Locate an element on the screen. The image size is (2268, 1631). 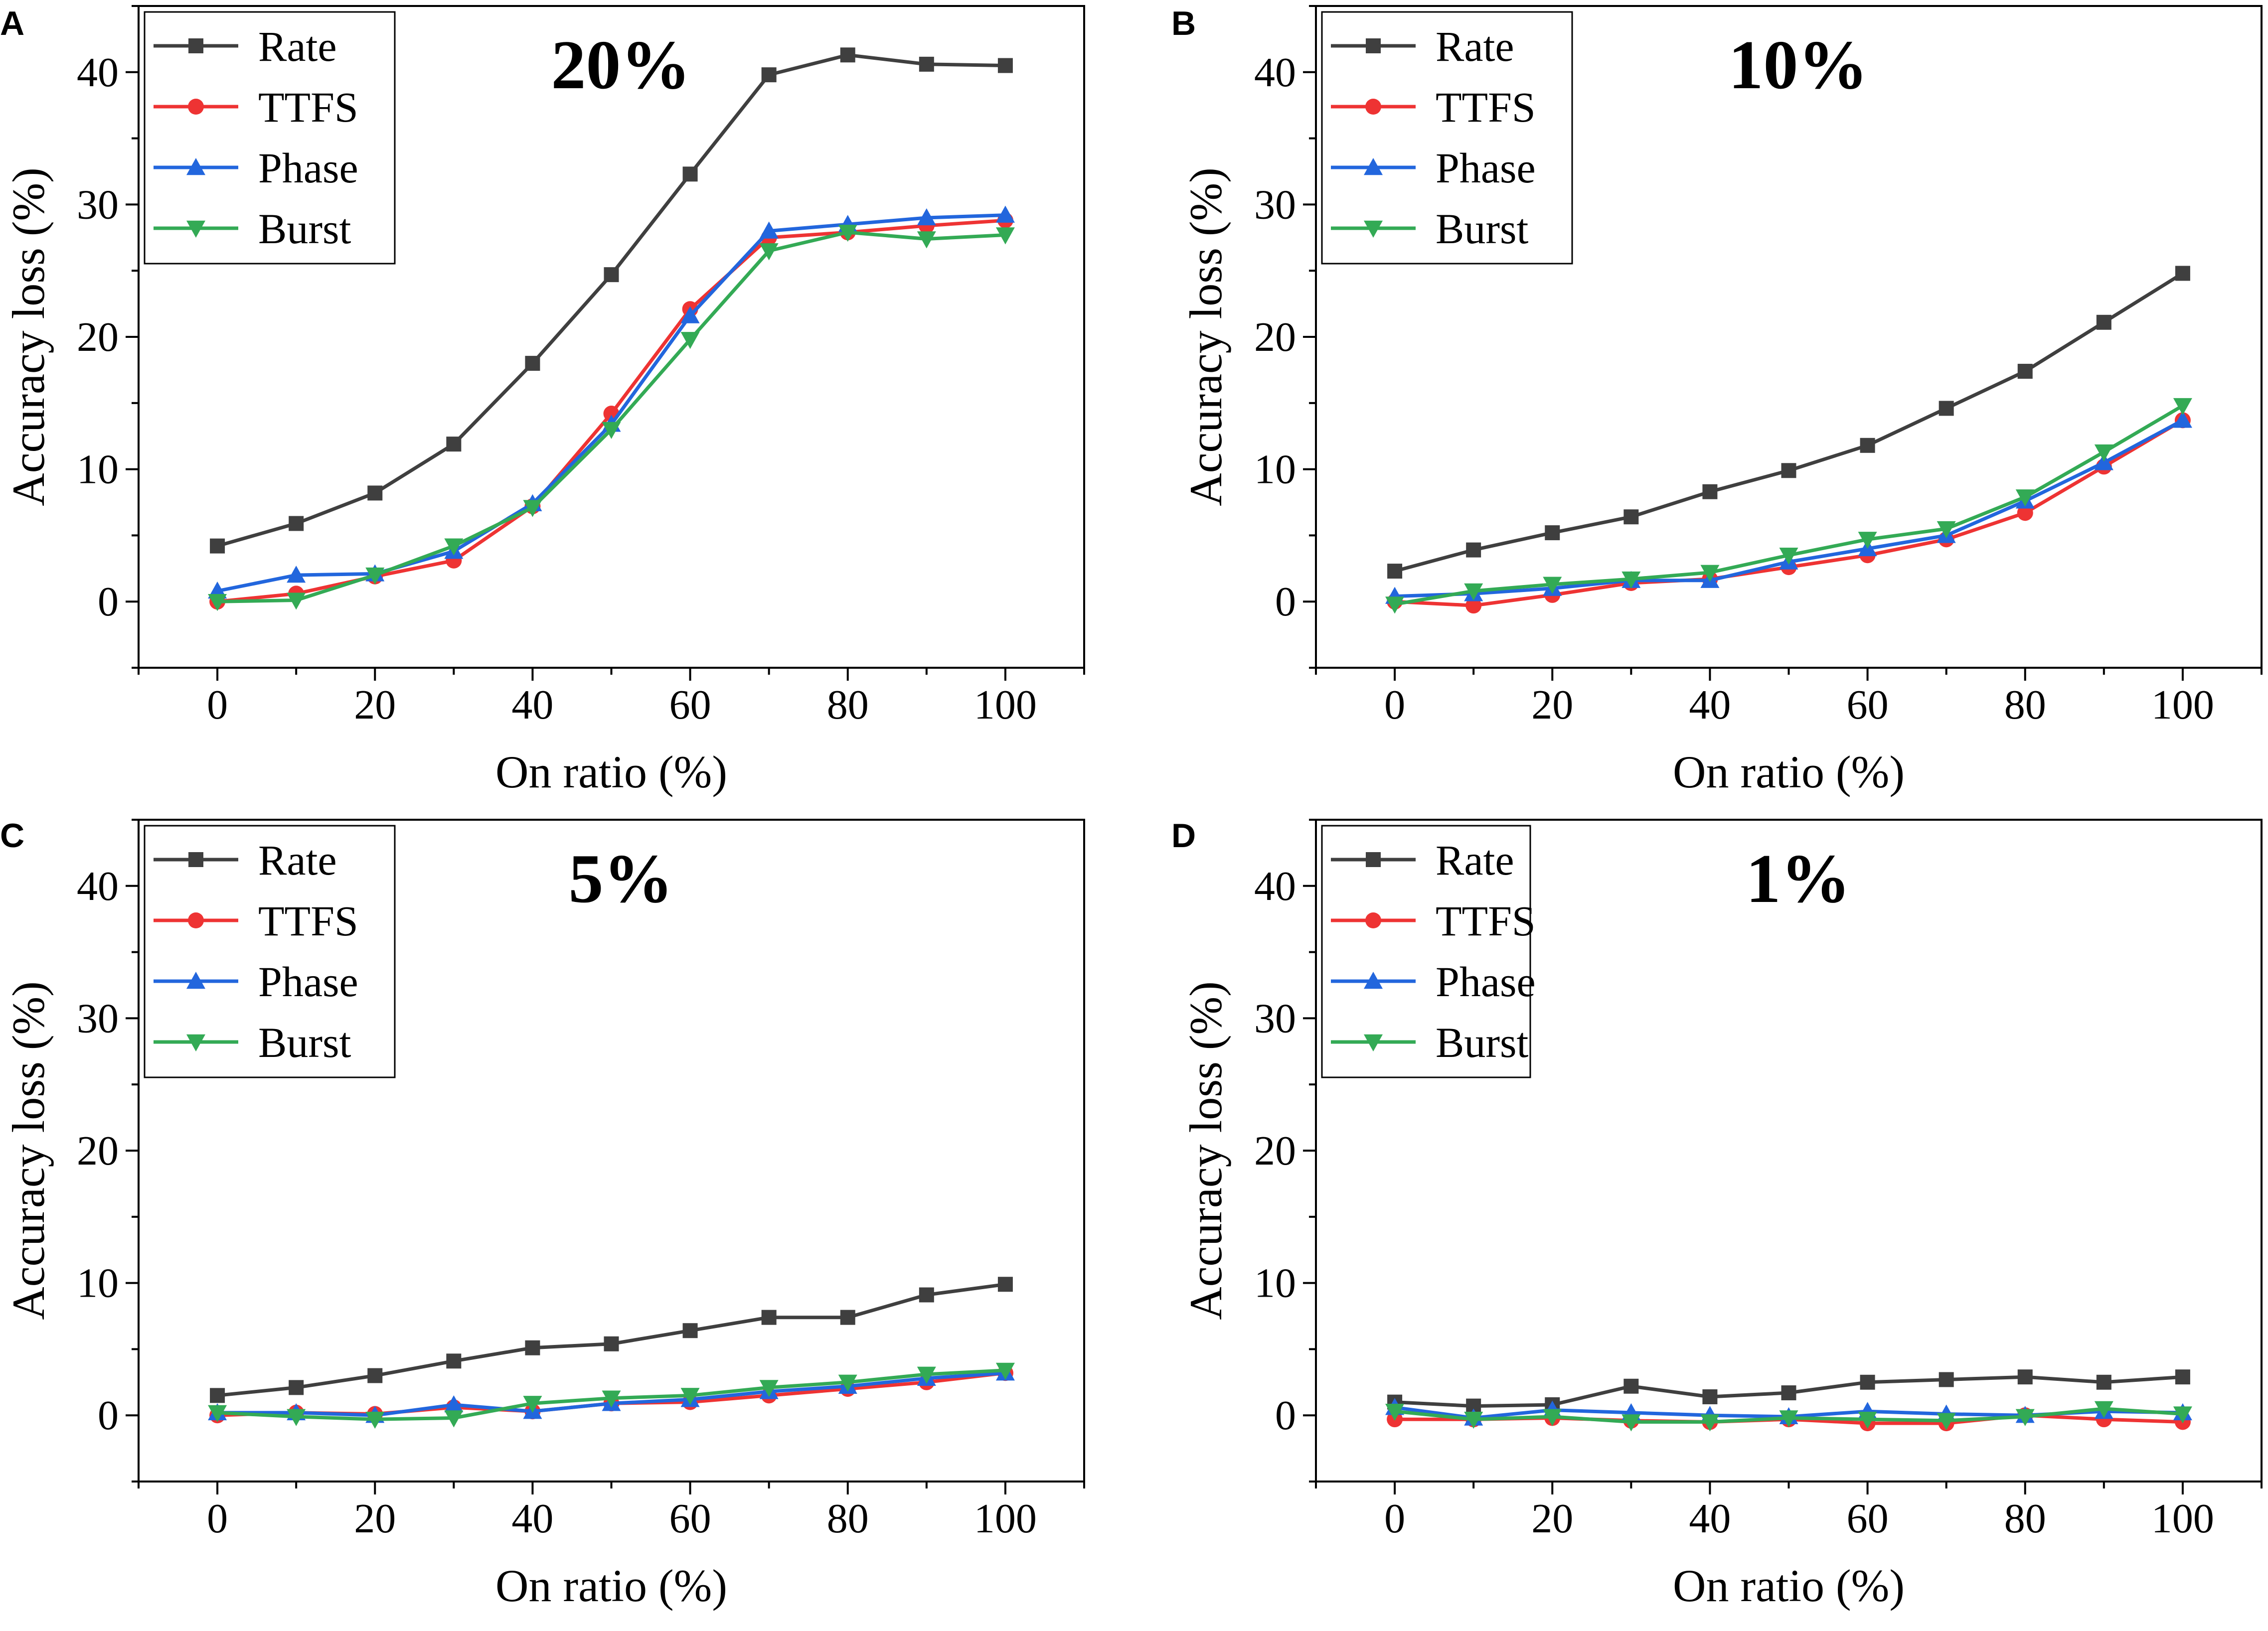
chart-title: 10% is located at coordinates (1798, 65).